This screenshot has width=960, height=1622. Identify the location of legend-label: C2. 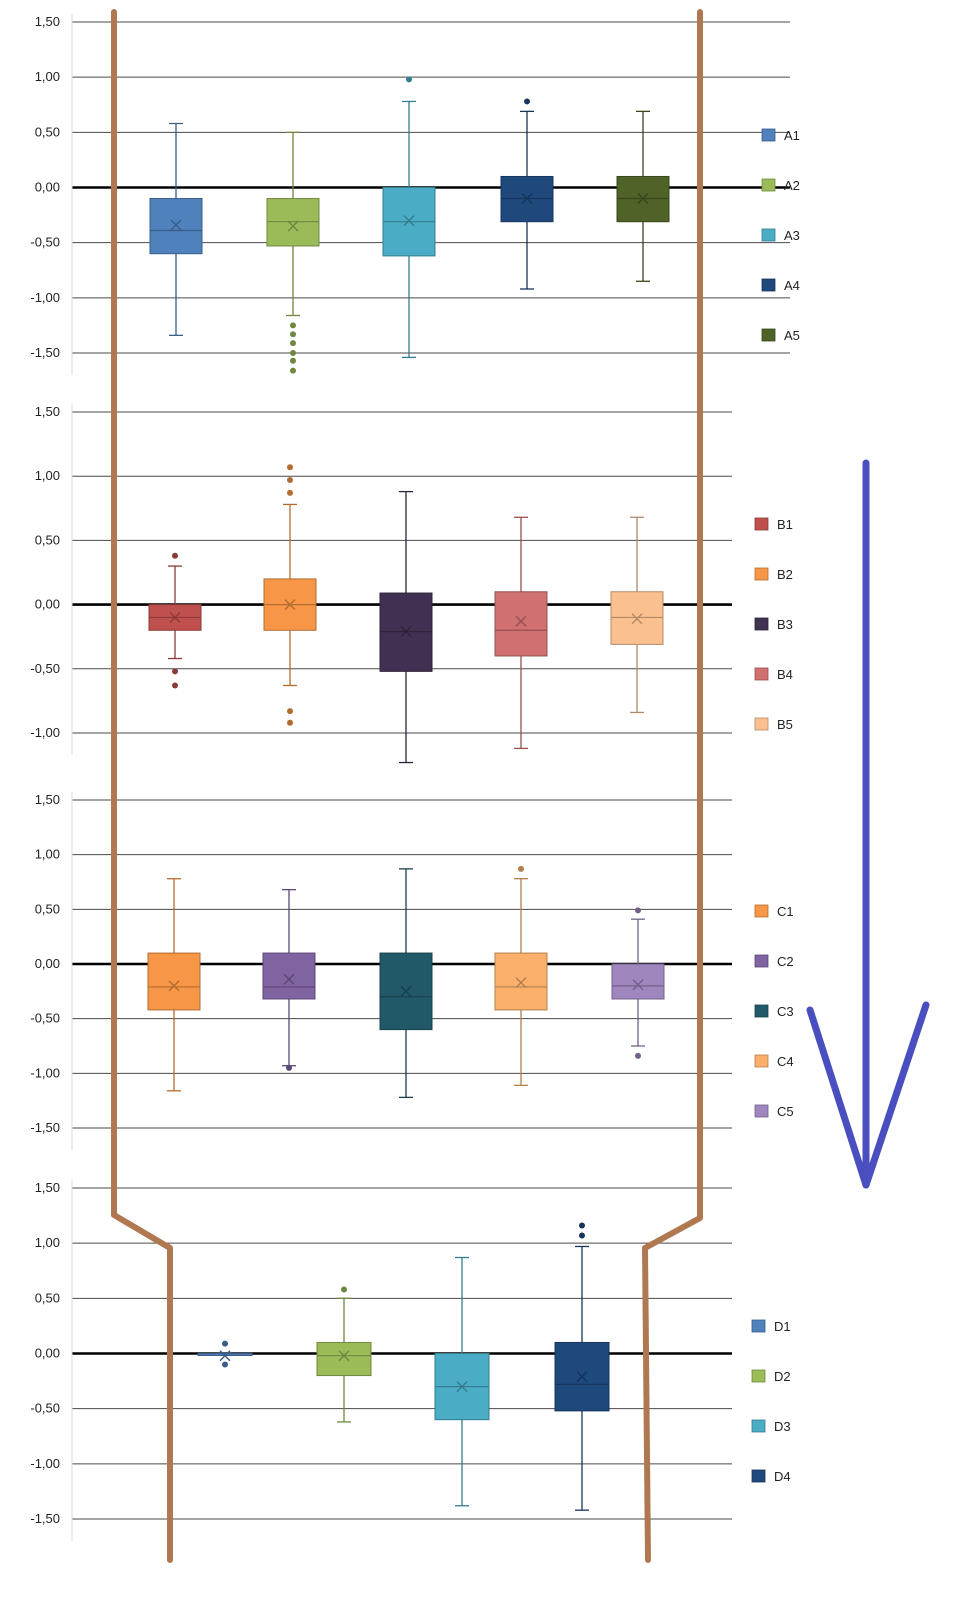
(785, 961).